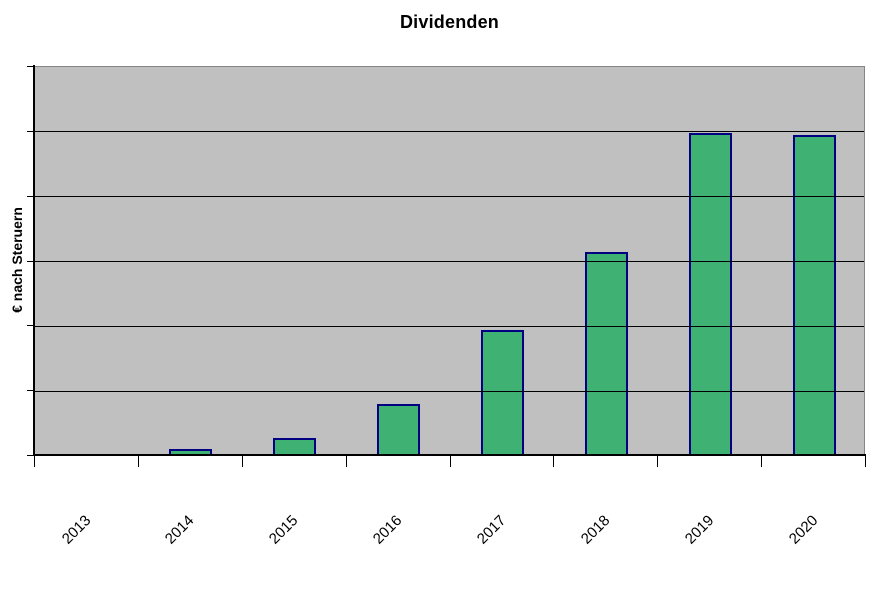 This screenshot has width=875, height=592. I want to click on y-ticks, so click(30, 261).